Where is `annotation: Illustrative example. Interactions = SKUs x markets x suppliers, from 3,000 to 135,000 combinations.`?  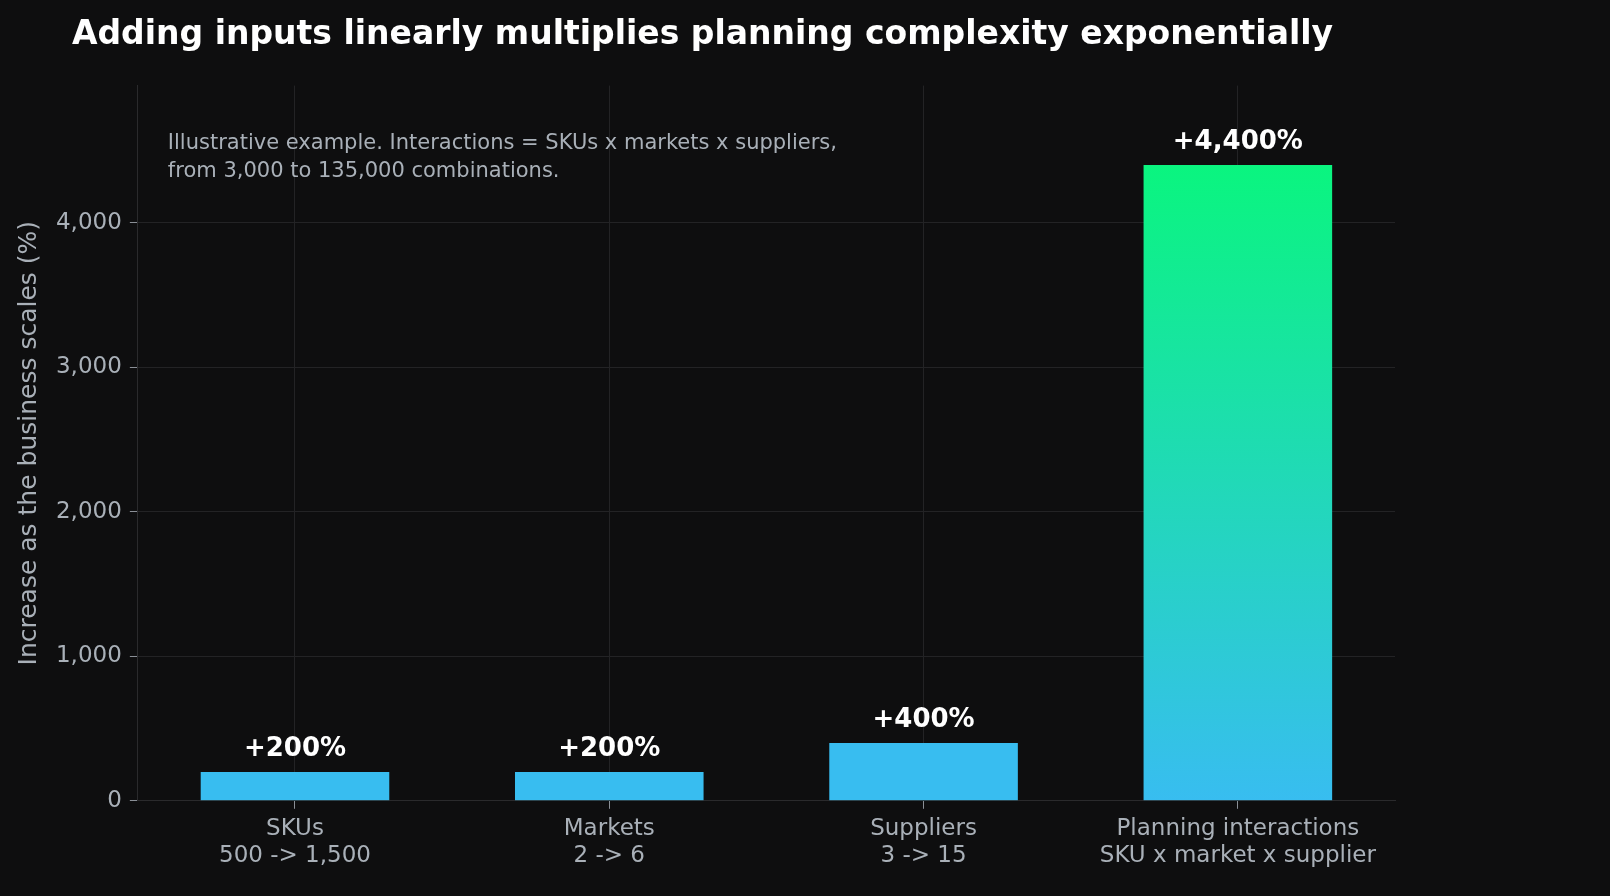
annotation: Illustrative example. Interactions = SKUs x markets x suppliers, from 3,000 to 135,000 combinations. is located at coordinates (502, 155).